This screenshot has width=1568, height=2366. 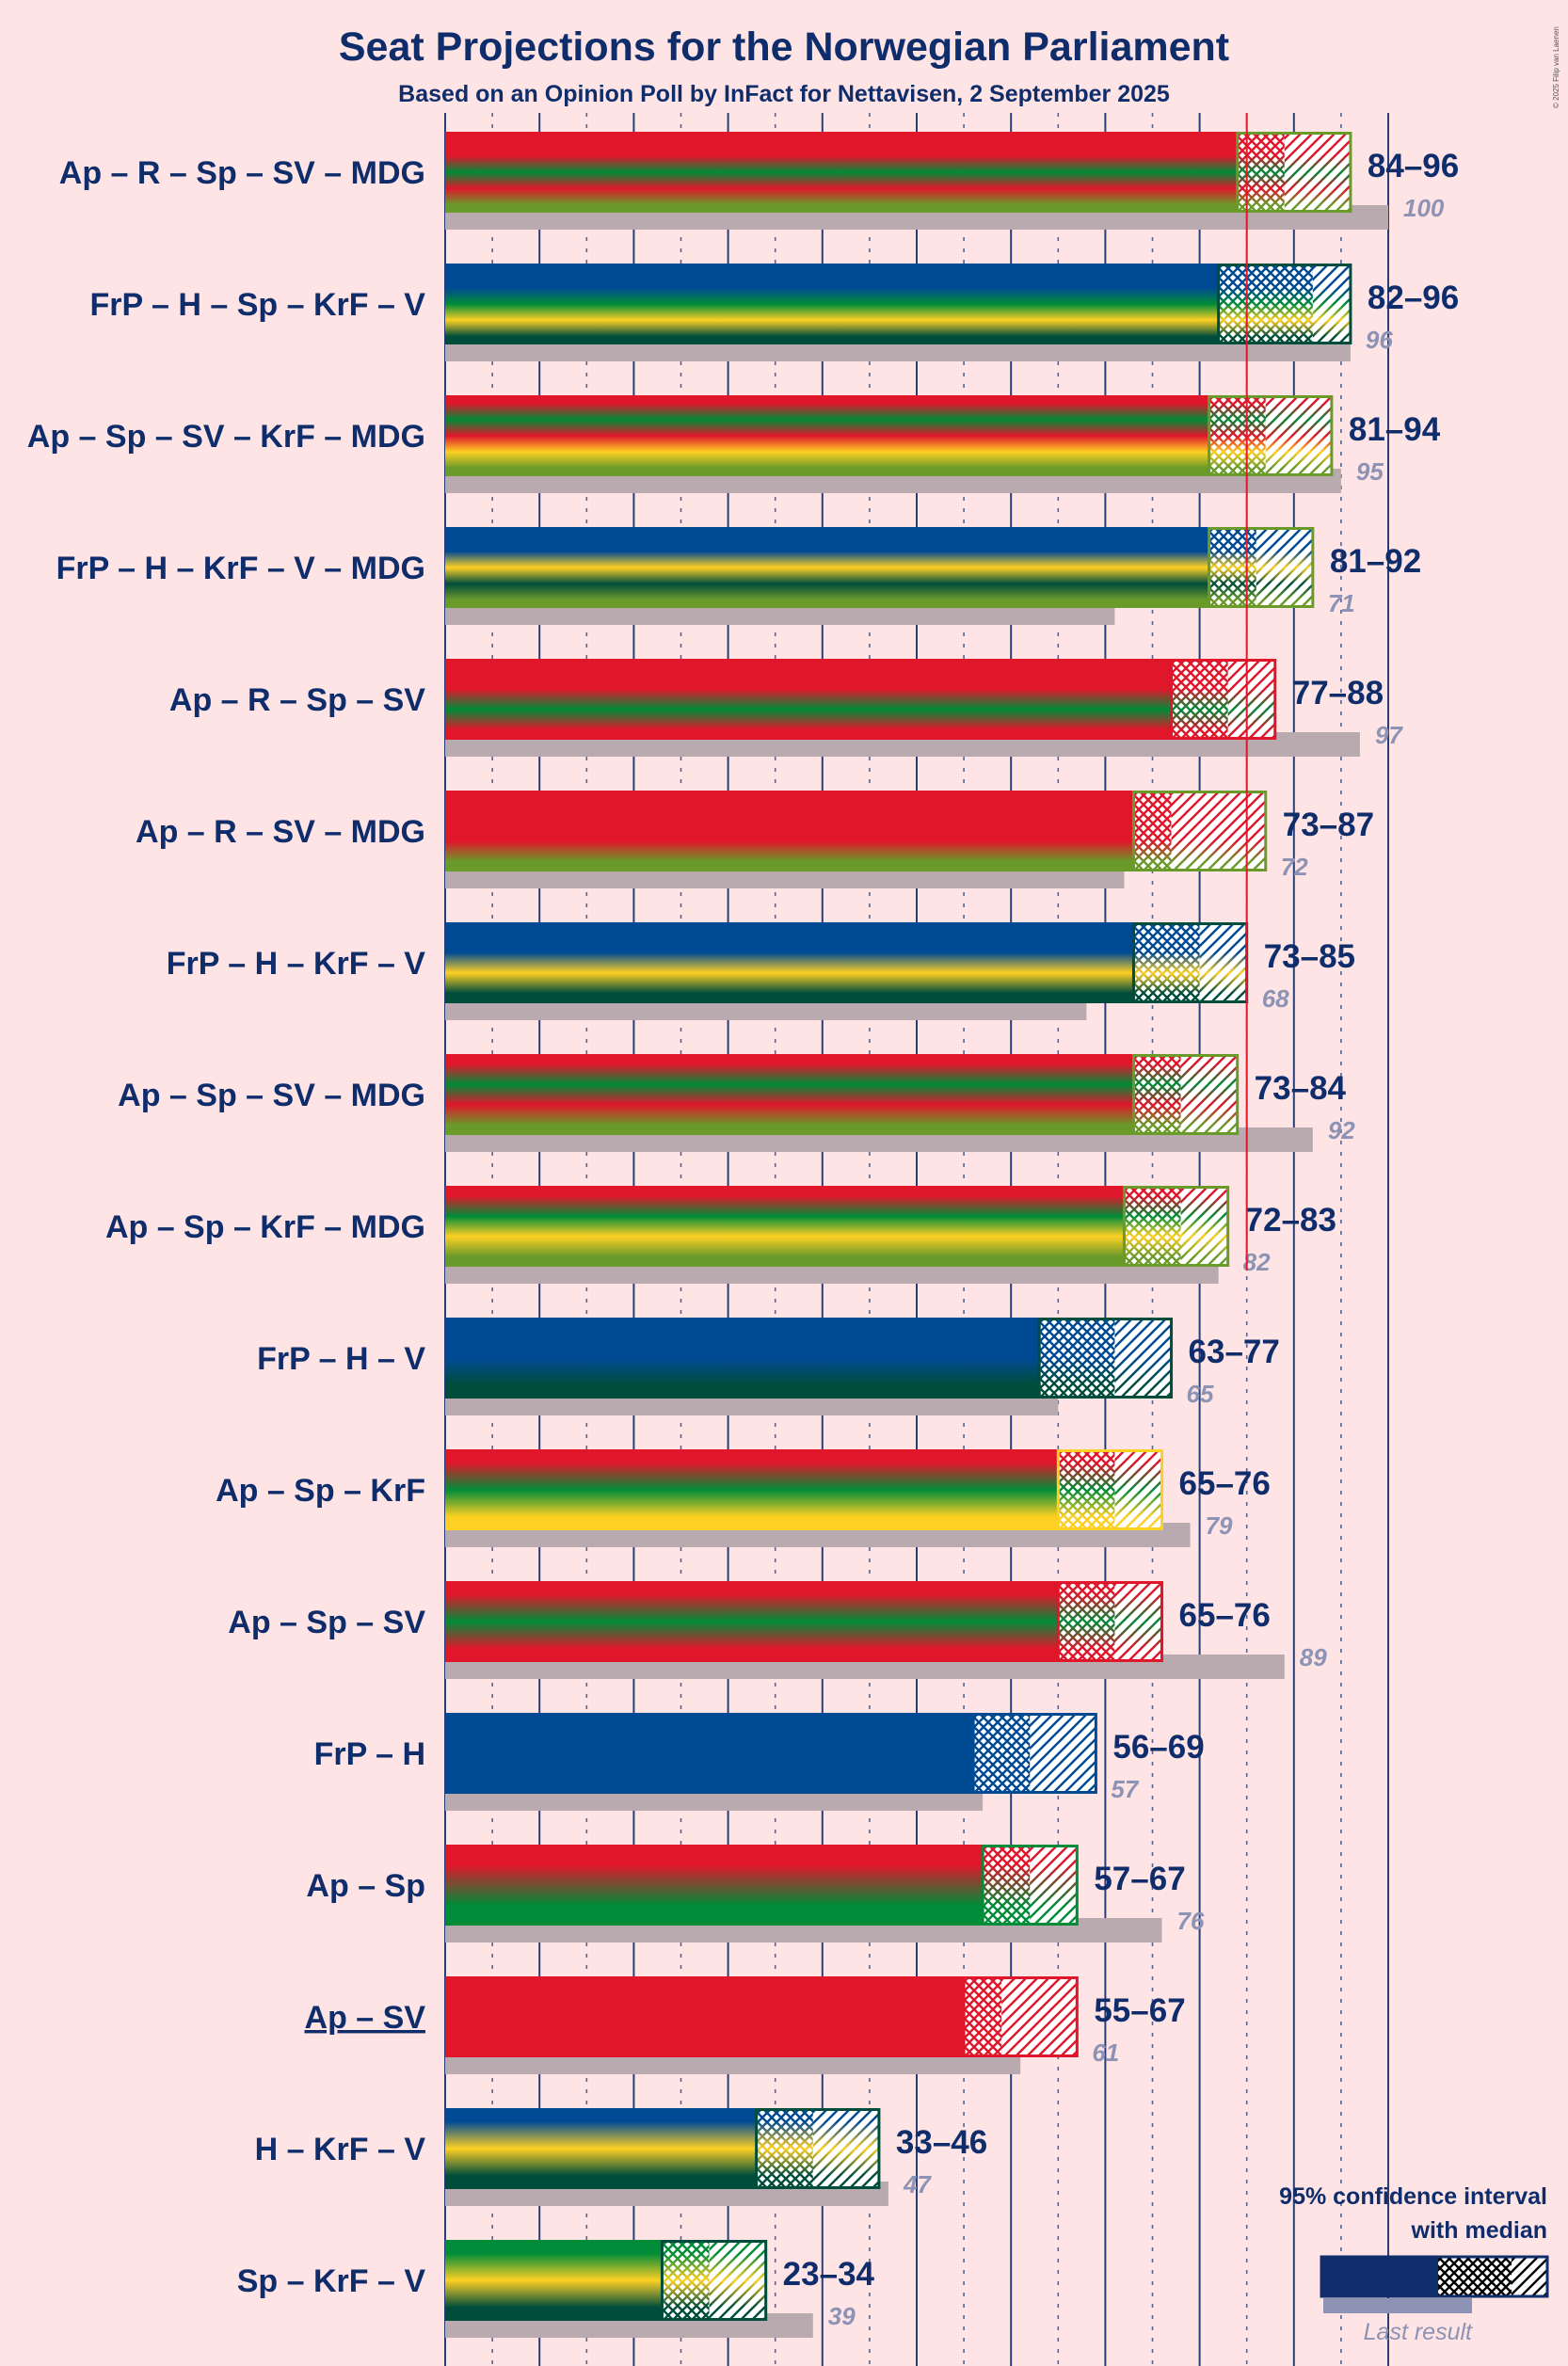 I want to click on last-result-label: 61, so click(x=1105, y=2052).